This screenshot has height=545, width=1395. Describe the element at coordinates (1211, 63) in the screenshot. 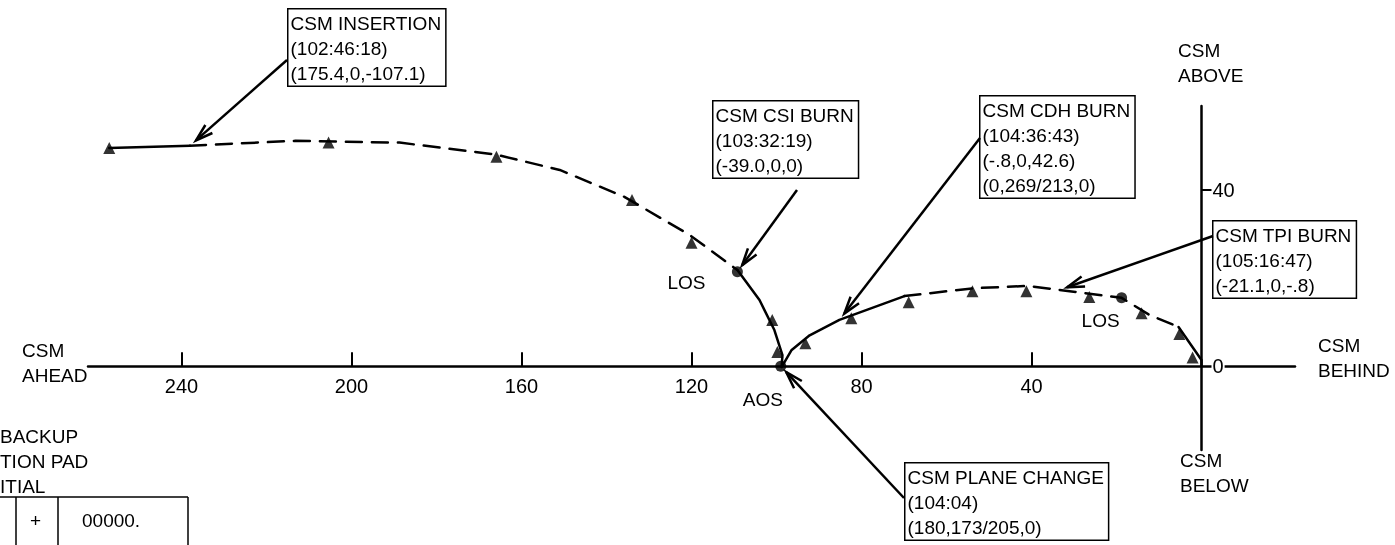

I see `text: CSM ABOVE` at that location.